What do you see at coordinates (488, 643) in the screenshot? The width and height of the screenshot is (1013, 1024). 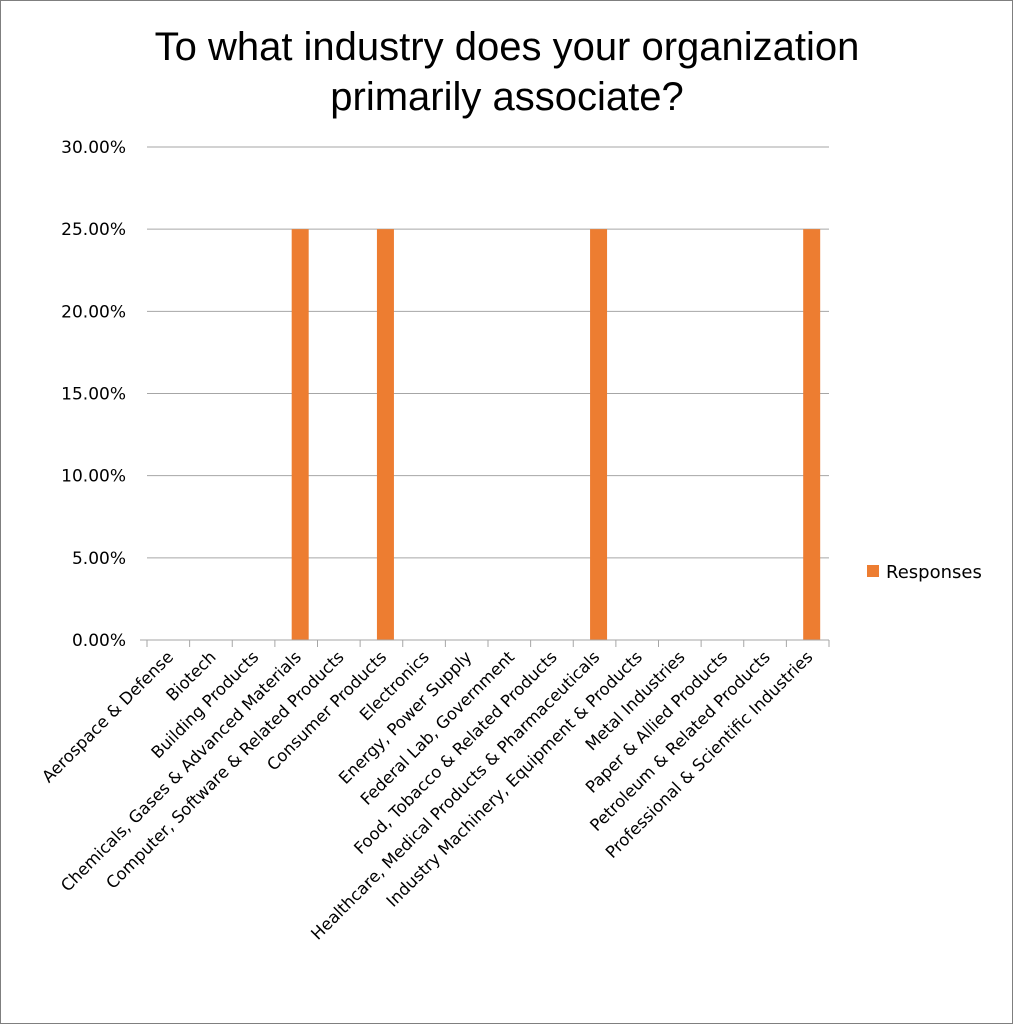 I see `x-axis-ticks` at bounding box center [488, 643].